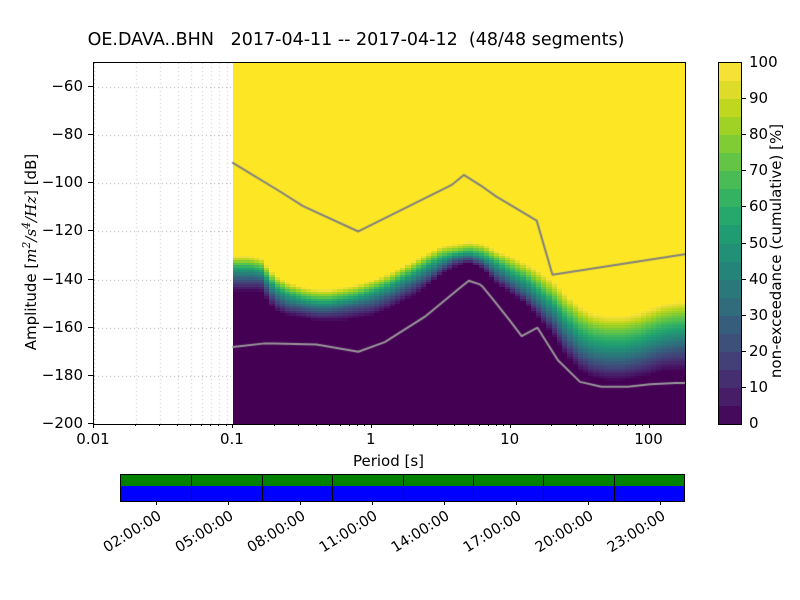  I want to click on timeline-tick-label: 08:00:00, so click(276, 532).